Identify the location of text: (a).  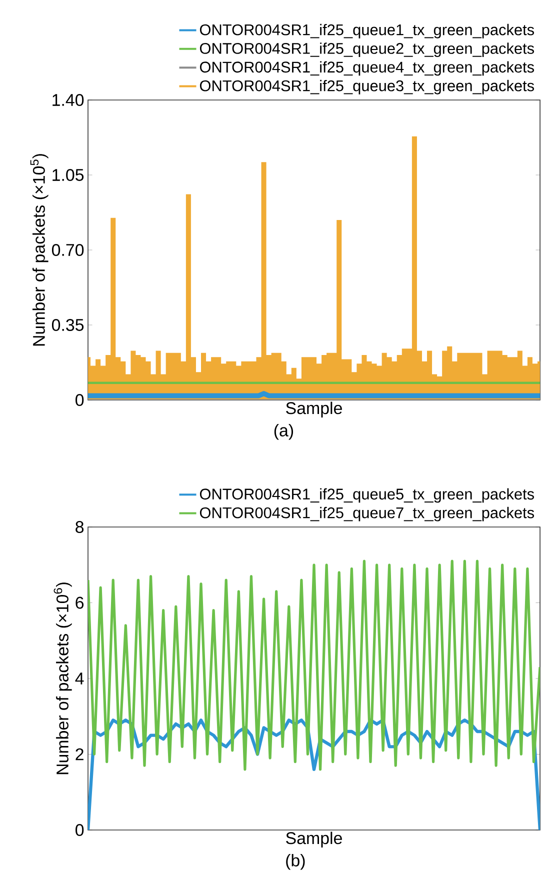
(284, 432).